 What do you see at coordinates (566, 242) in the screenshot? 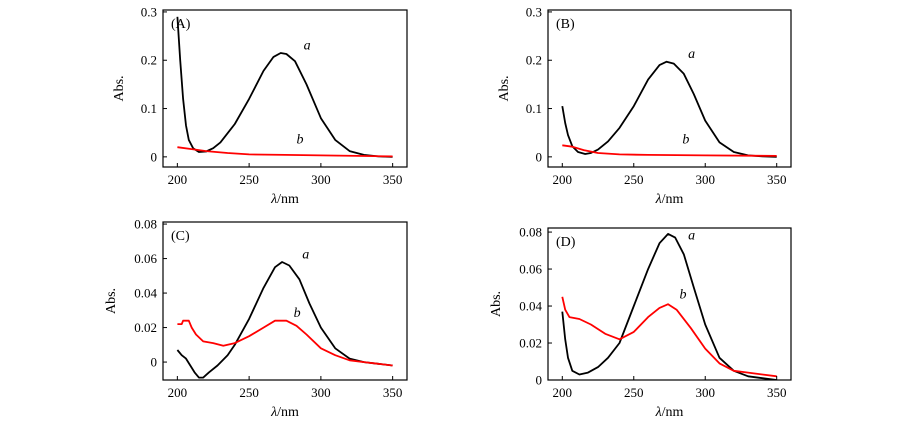
I see `panel-label: (D)` at bounding box center [566, 242].